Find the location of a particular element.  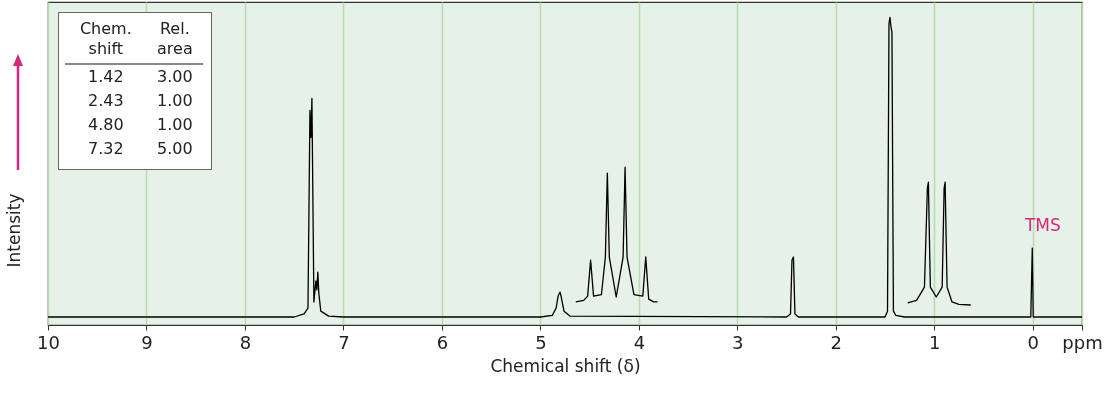

annotation: Chem. shift is located at coordinates (106, 40).